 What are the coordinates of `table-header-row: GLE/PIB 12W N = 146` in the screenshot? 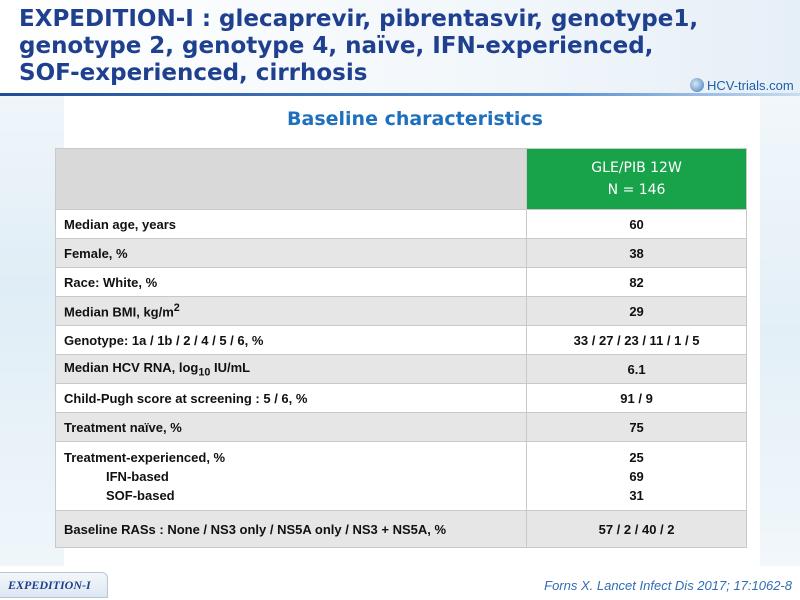 It's located at (400, 179).